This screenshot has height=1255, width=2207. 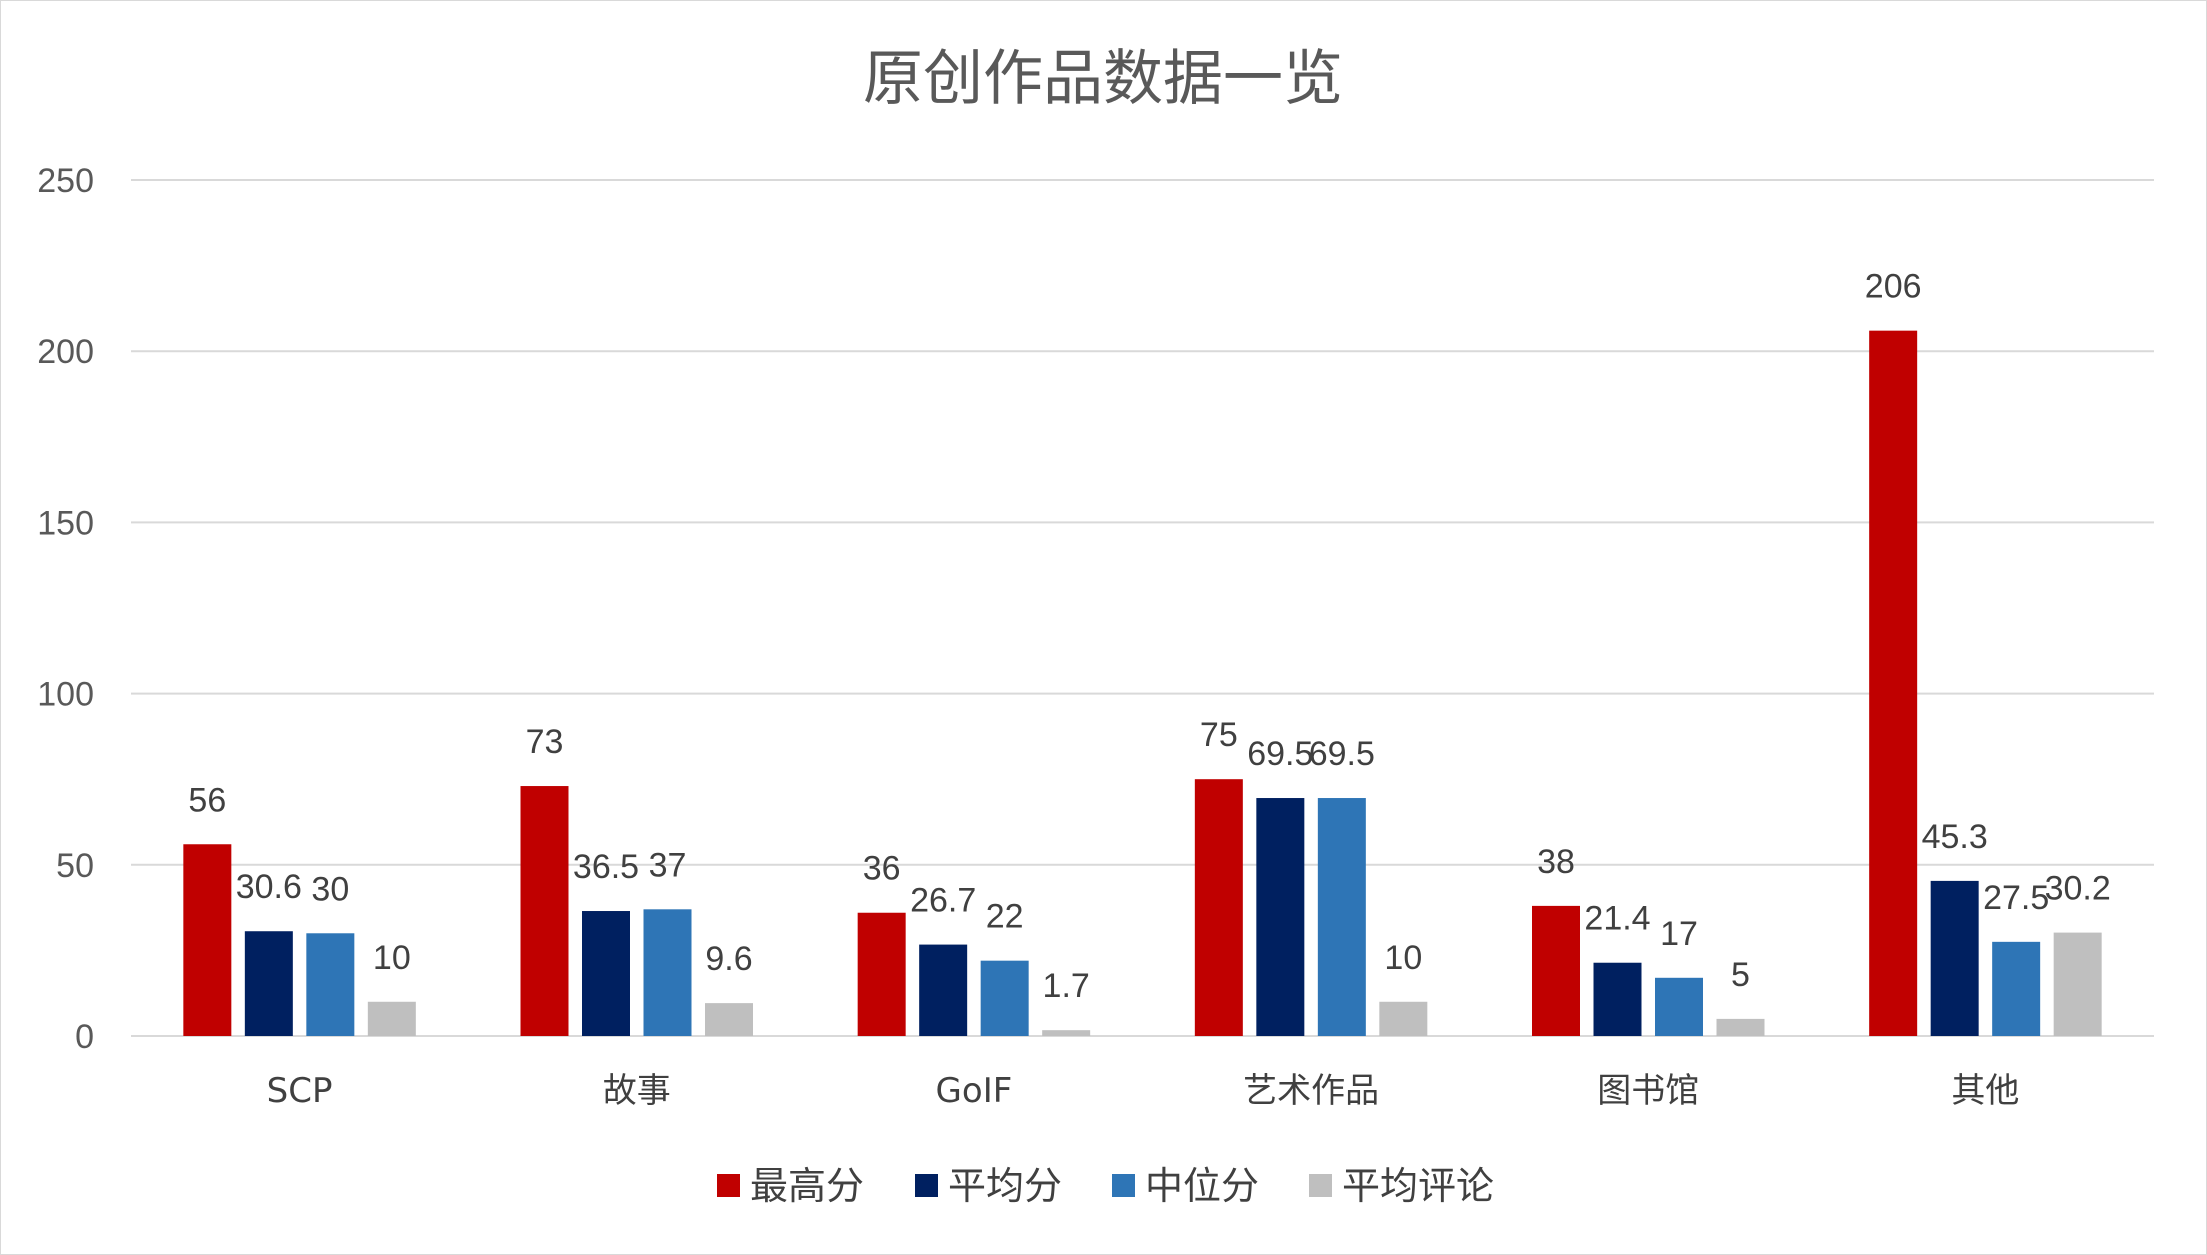 What do you see at coordinates (1202, 1186) in the screenshot?
I see `legend-label: 中位分` at bounding box center [1202, 1186].